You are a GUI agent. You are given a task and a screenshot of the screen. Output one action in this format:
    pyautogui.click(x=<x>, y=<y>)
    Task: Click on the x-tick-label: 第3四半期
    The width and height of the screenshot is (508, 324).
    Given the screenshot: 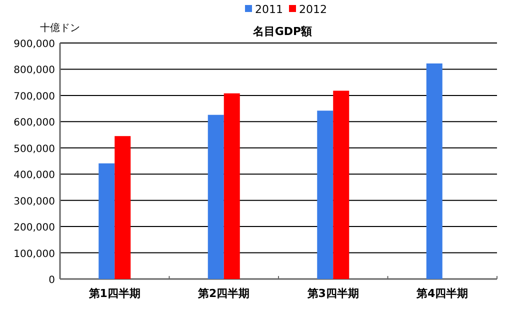 What is the action you would take?
    pyautogui.click(x=332, y=293)
    